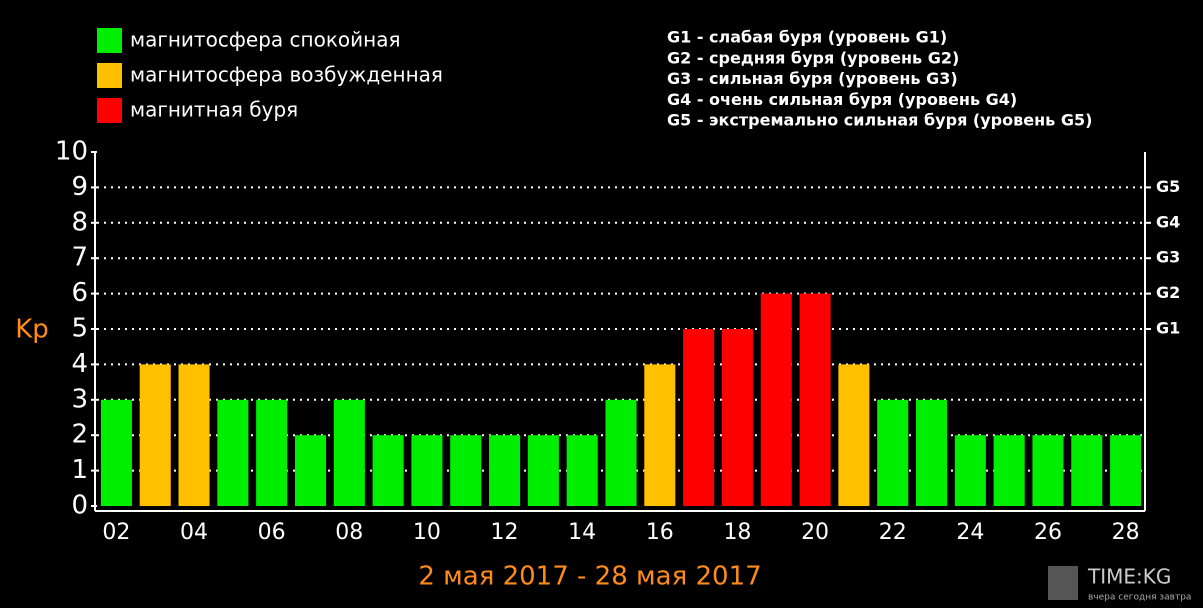 This screenshot has width=1203, height=608. I want to click on y-tick-label: 1, so click(79, 470).